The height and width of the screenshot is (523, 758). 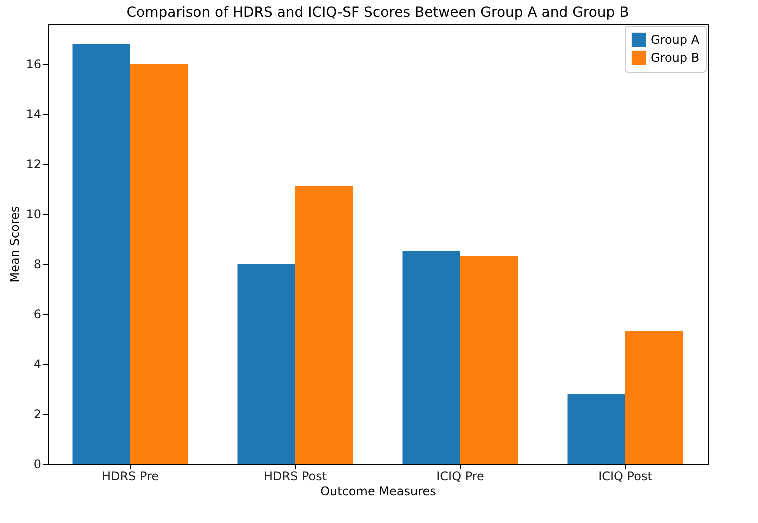 What do you see at coordinates (675, 40) in the screenshot?
I see `legend-label: Group A` at bounding box center [675, 40].